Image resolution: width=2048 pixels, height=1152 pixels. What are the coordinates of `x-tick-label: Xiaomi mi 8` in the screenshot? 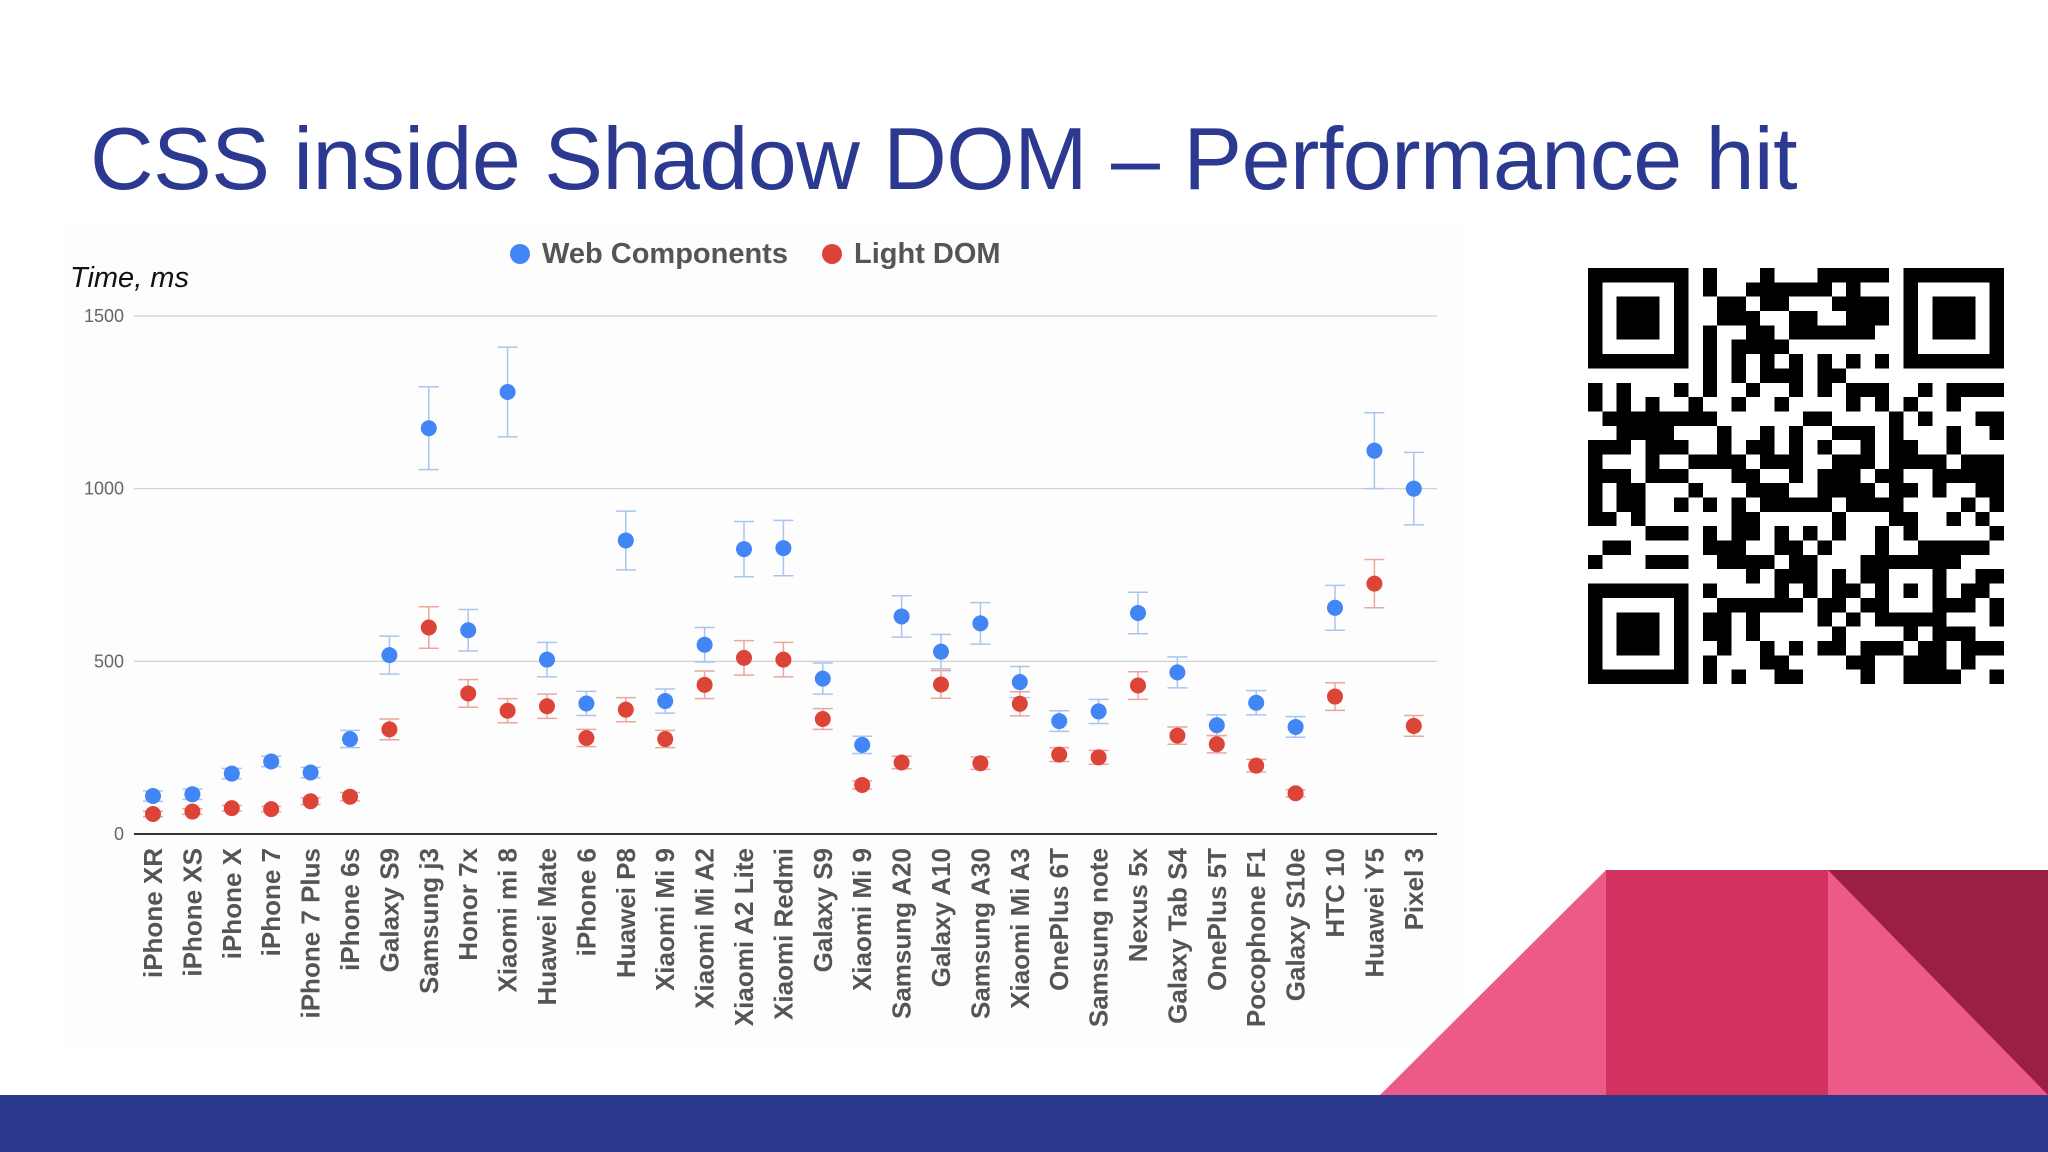 It's located at (508, 920).